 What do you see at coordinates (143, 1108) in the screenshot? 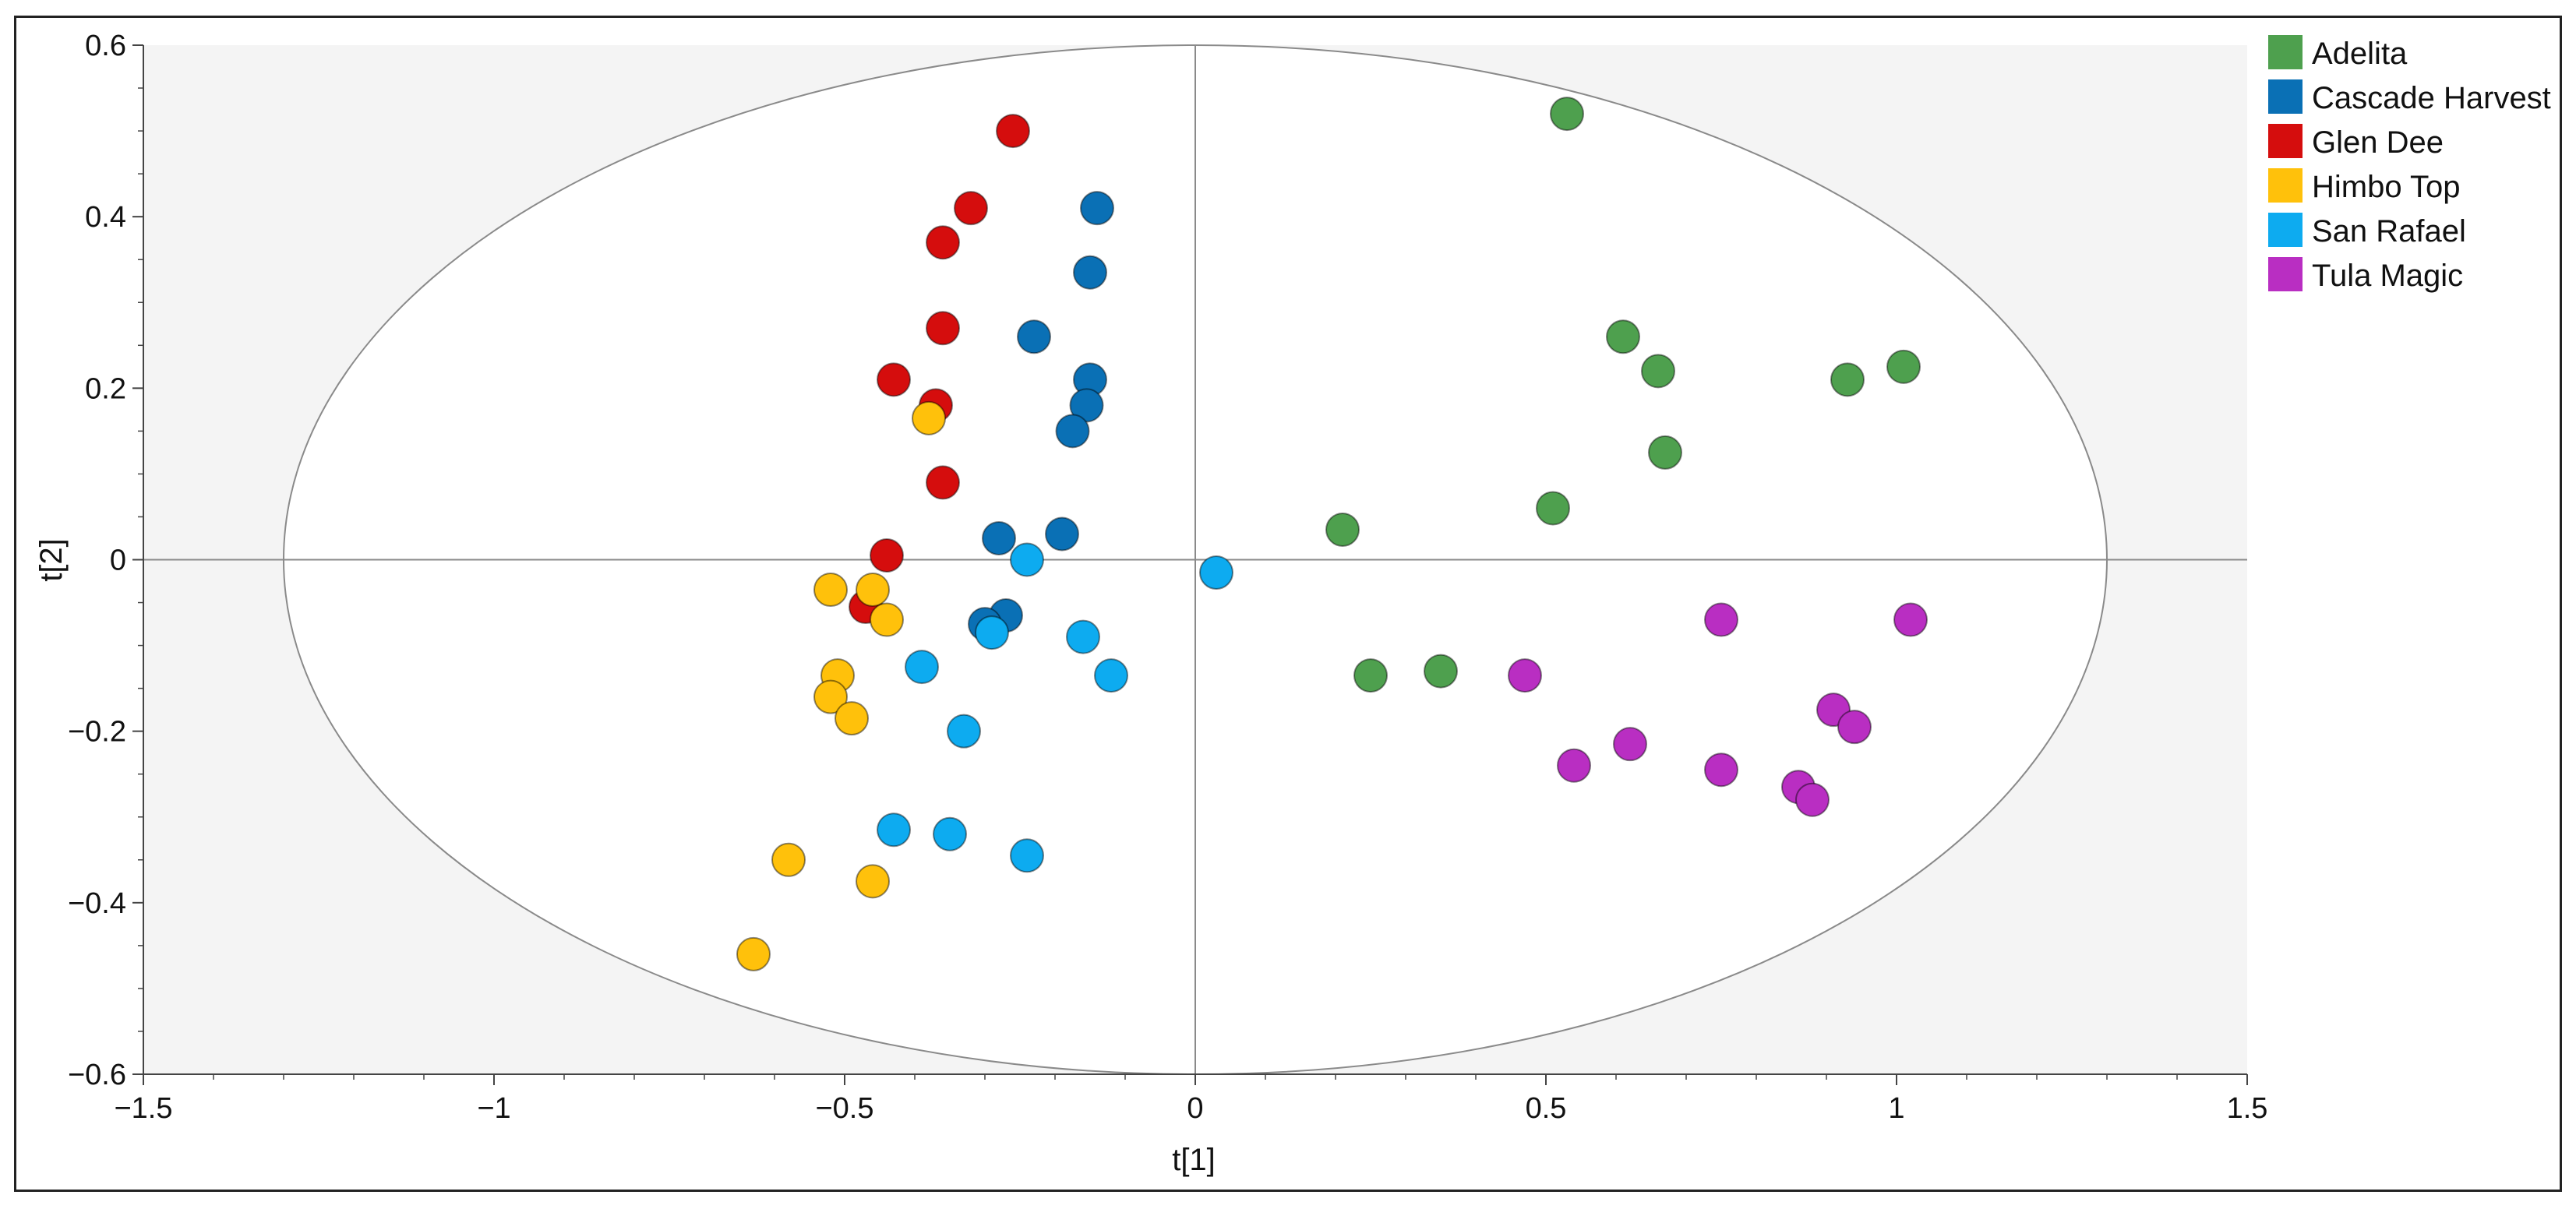
I see `x-tick-label: −1.5` at bounding box center [143, 1108].